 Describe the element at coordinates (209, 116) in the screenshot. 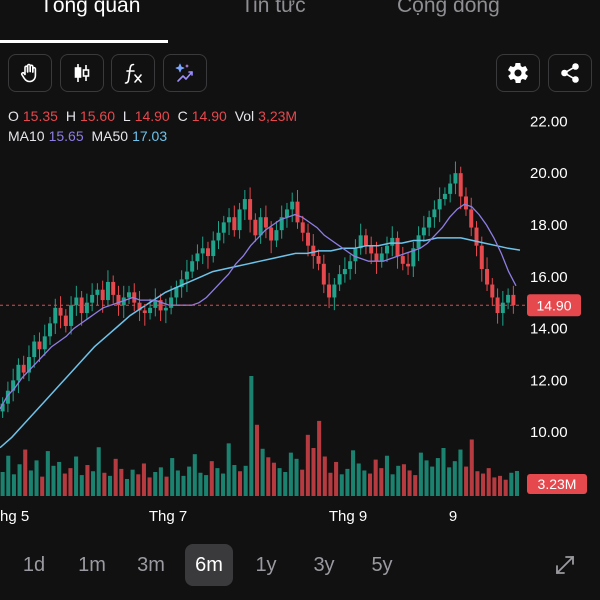

I see `close-value: 14.90` at that location.